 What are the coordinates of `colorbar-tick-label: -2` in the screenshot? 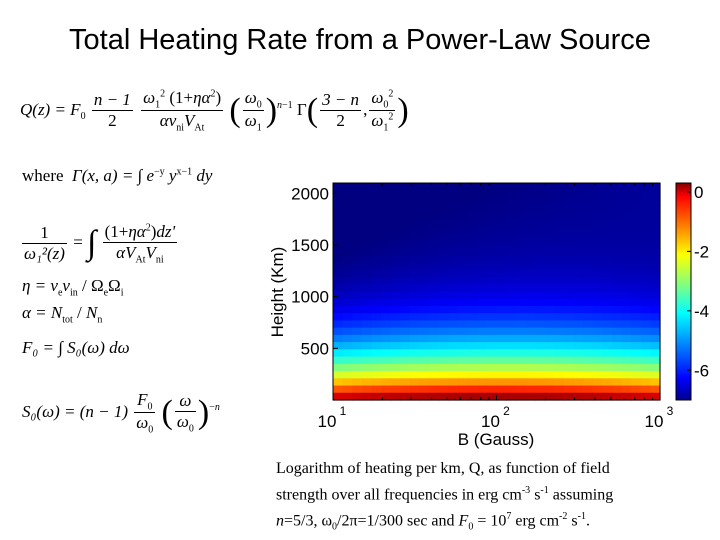 It's located at (701, 251).